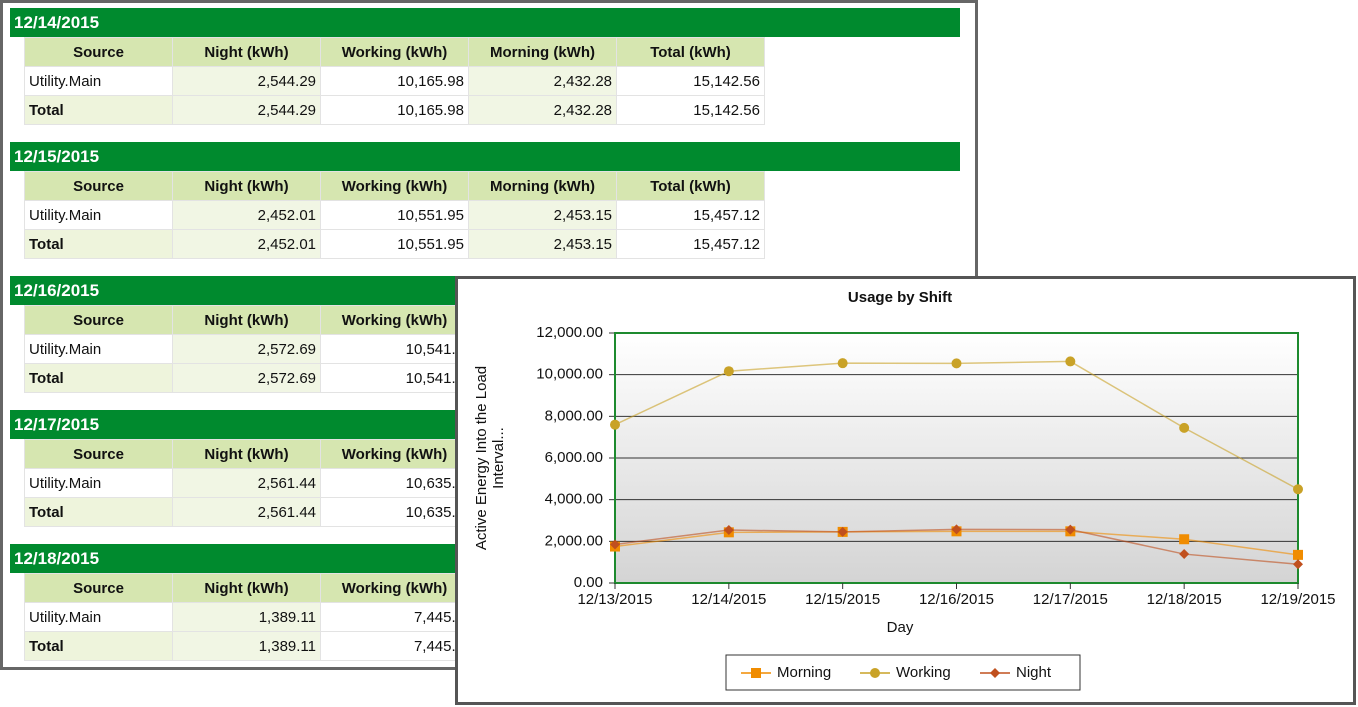 This screenshot has height=707, width=1358. I want to click on y-tick-label: 0.00, so click(588, 582).